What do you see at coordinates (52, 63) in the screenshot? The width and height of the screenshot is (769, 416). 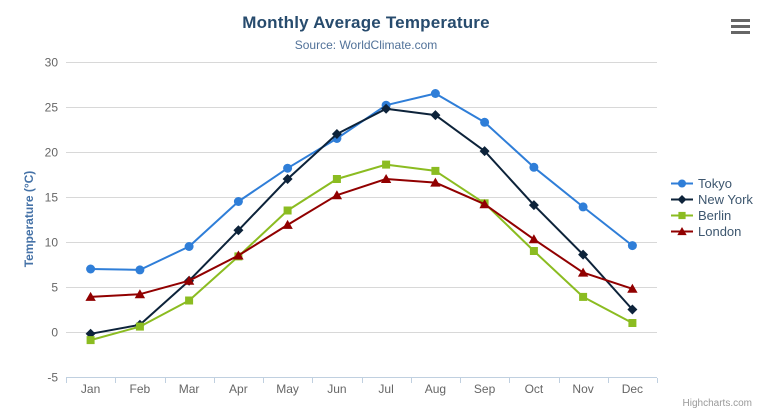 I see `y-axis-label: 30` at bounding box center [52, 63].